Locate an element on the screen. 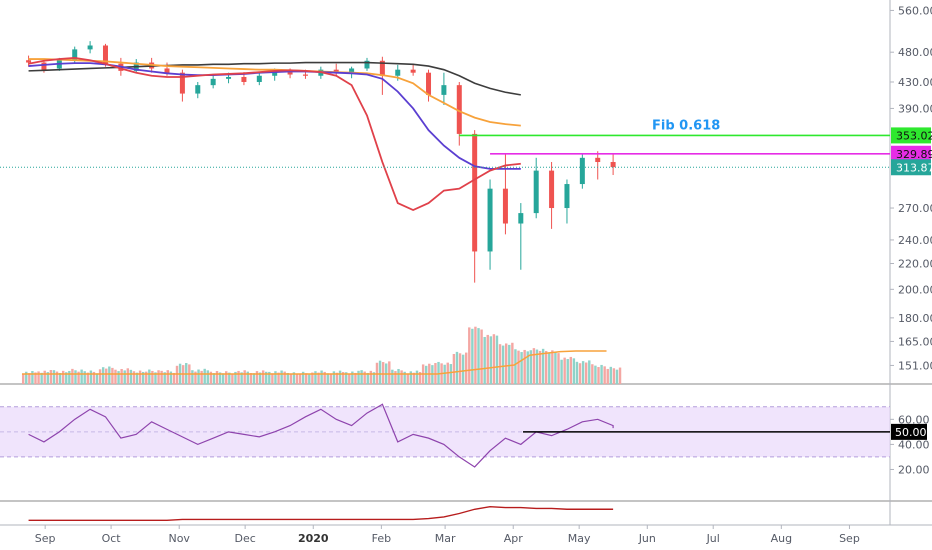  time-tick-label: Oct is located at coordinates (112, 538).